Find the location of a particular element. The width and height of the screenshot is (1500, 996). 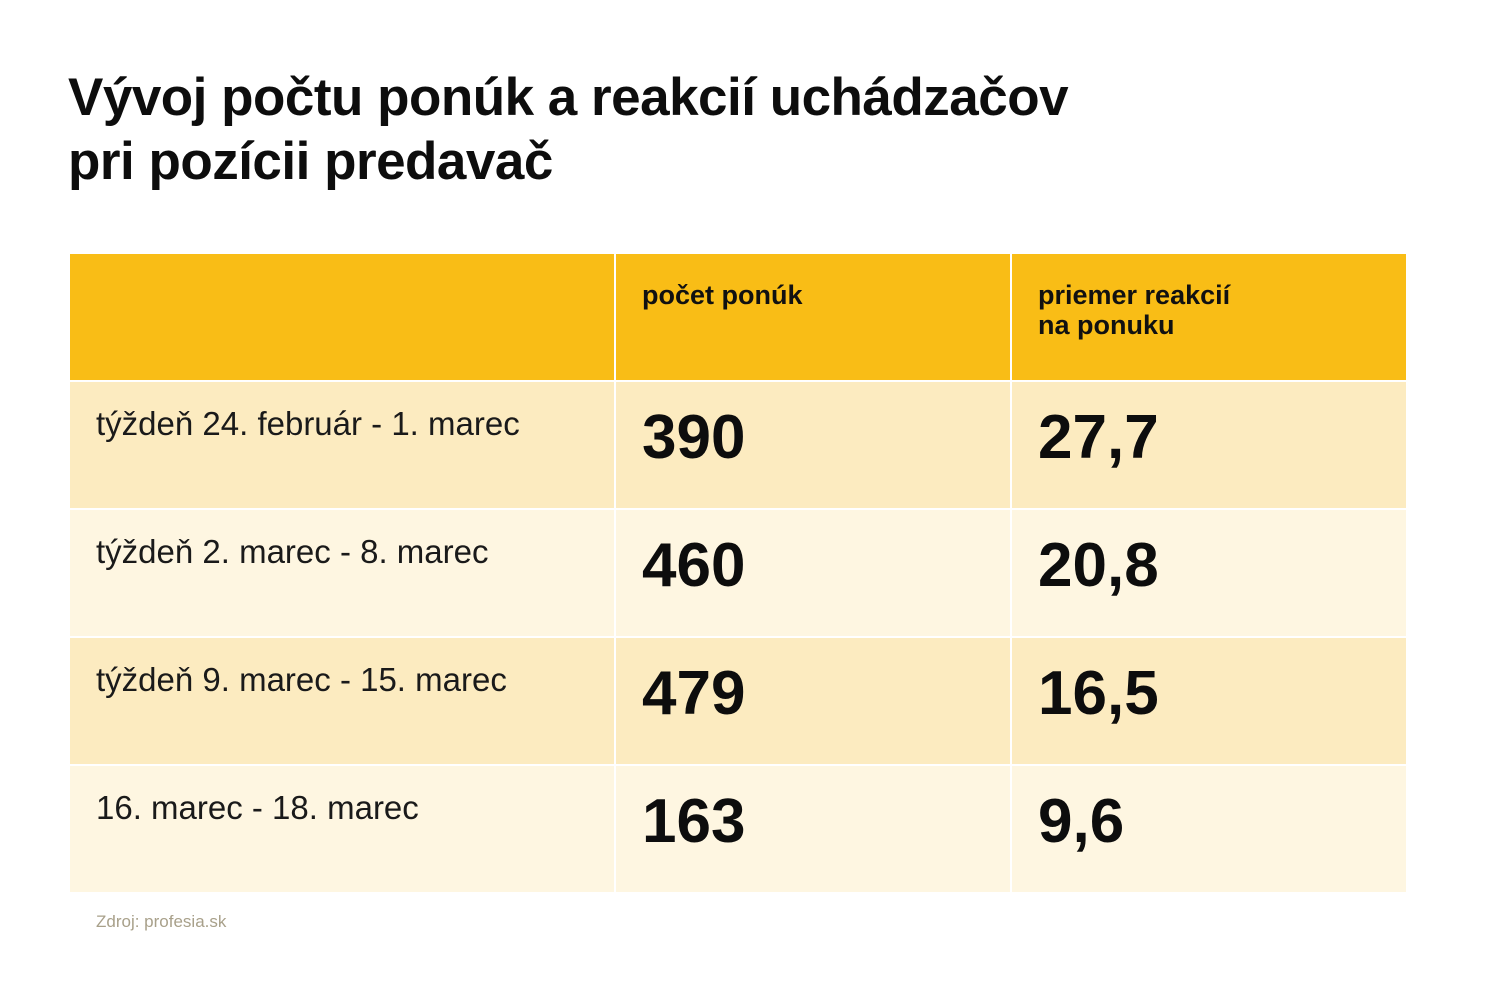

row-offers-value: 479 is located at coordinates (813, 701).